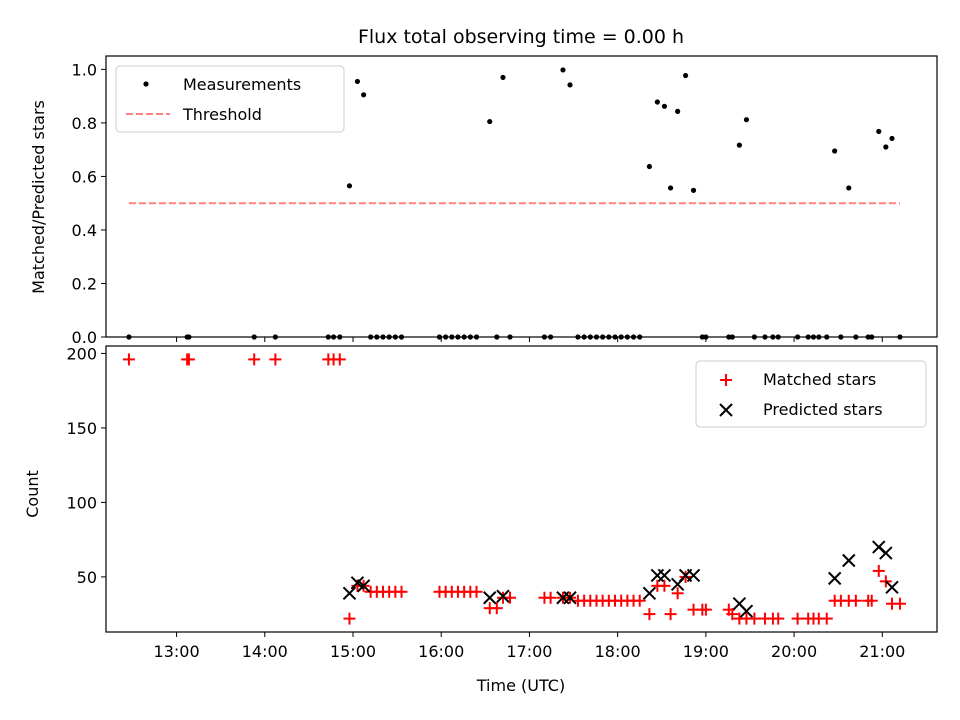 The height and width of the screenshot is (720, 960). I want to click on x-tick-label: 20:00, so click(794, 651).